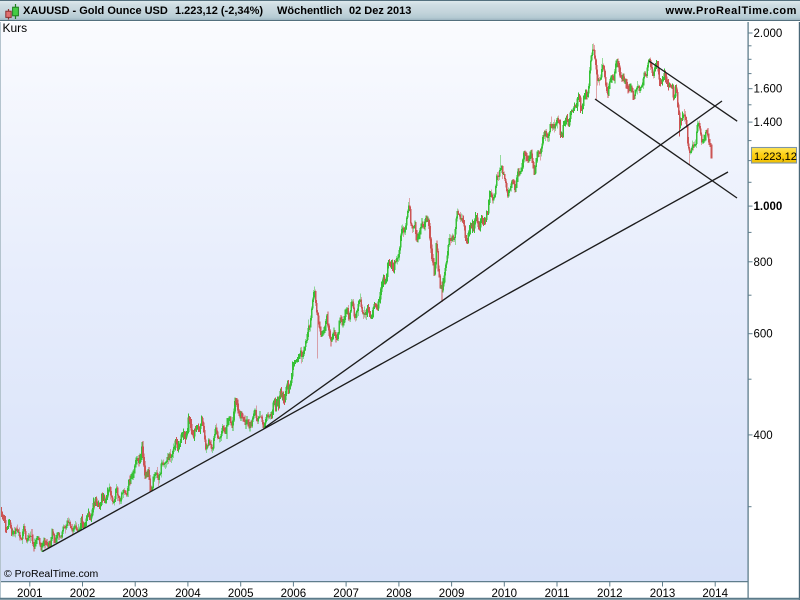  What do you see at coordinates (83, 594) in the screenshot?
I see `svg-text: 2002` at bounding box center [83, 594].